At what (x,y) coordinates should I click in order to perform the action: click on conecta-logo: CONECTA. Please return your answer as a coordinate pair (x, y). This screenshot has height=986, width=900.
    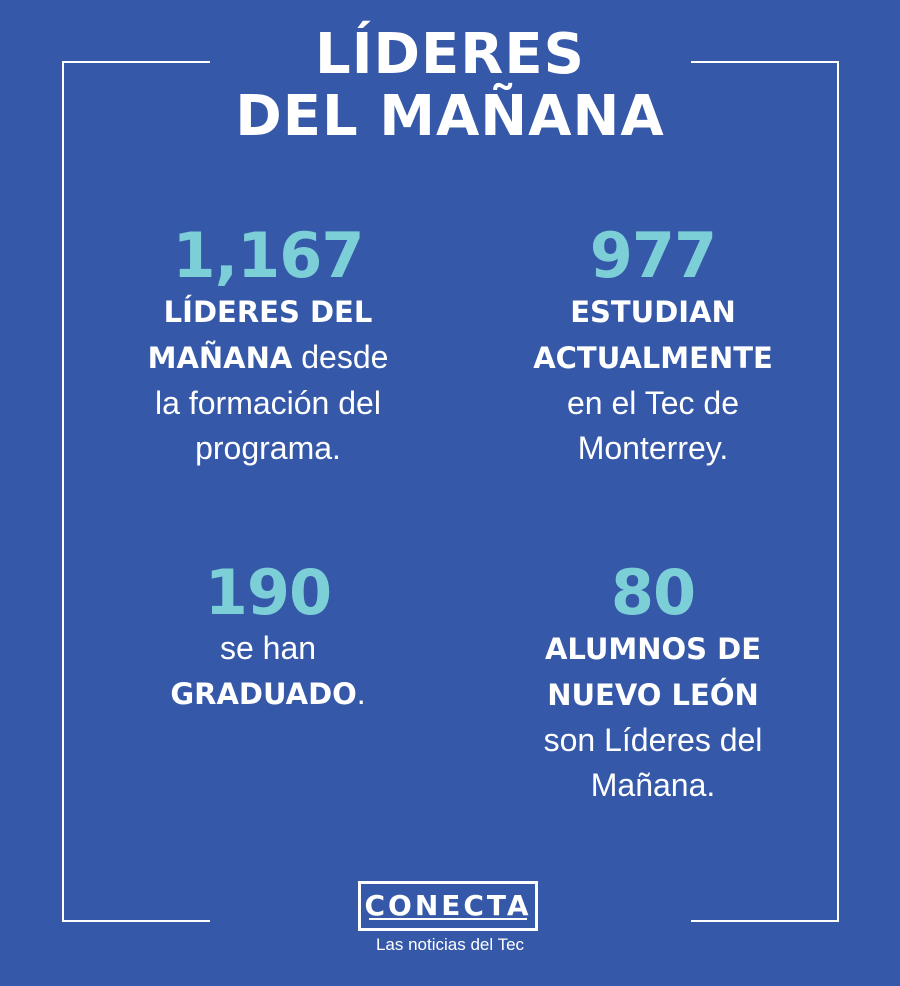
    Looking at the image, I should click on (448, 906).